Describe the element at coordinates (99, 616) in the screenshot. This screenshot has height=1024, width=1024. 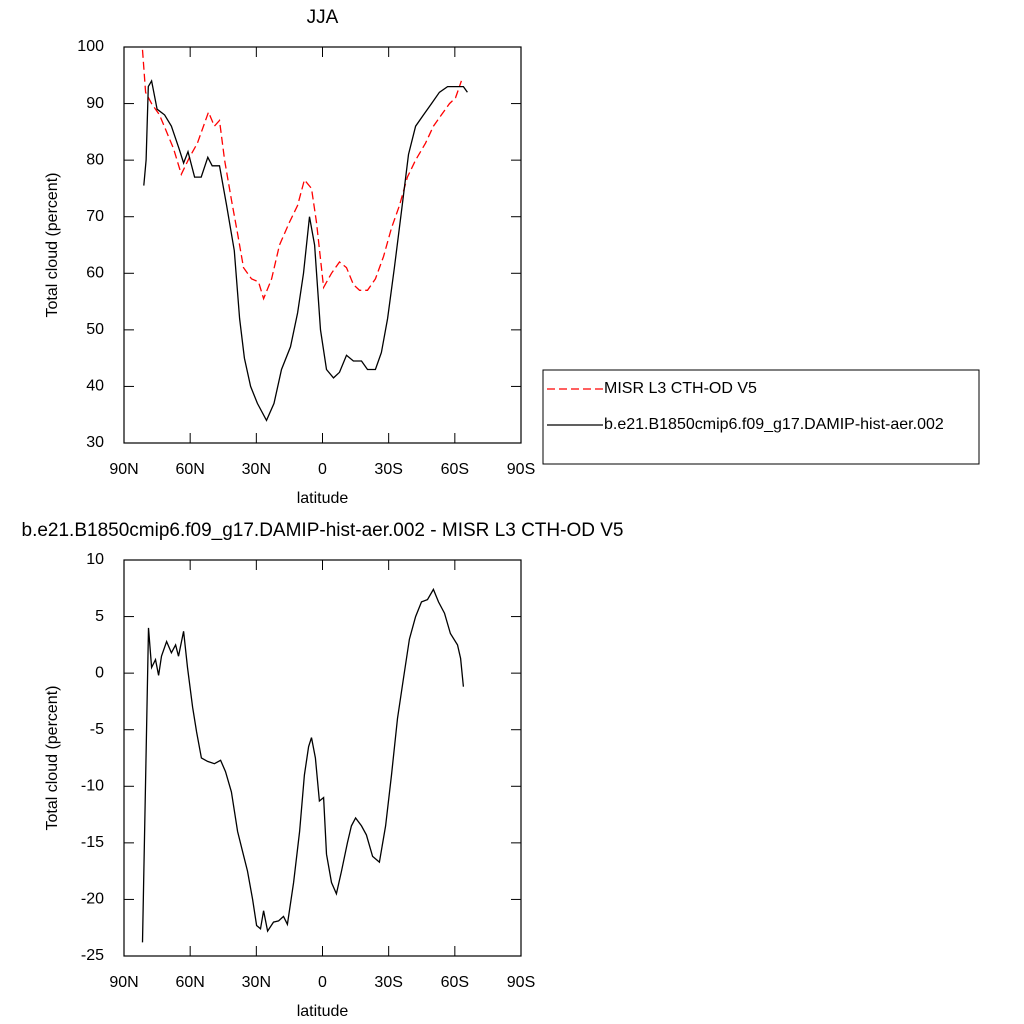
I see `y-tick-label: 5` at that location.